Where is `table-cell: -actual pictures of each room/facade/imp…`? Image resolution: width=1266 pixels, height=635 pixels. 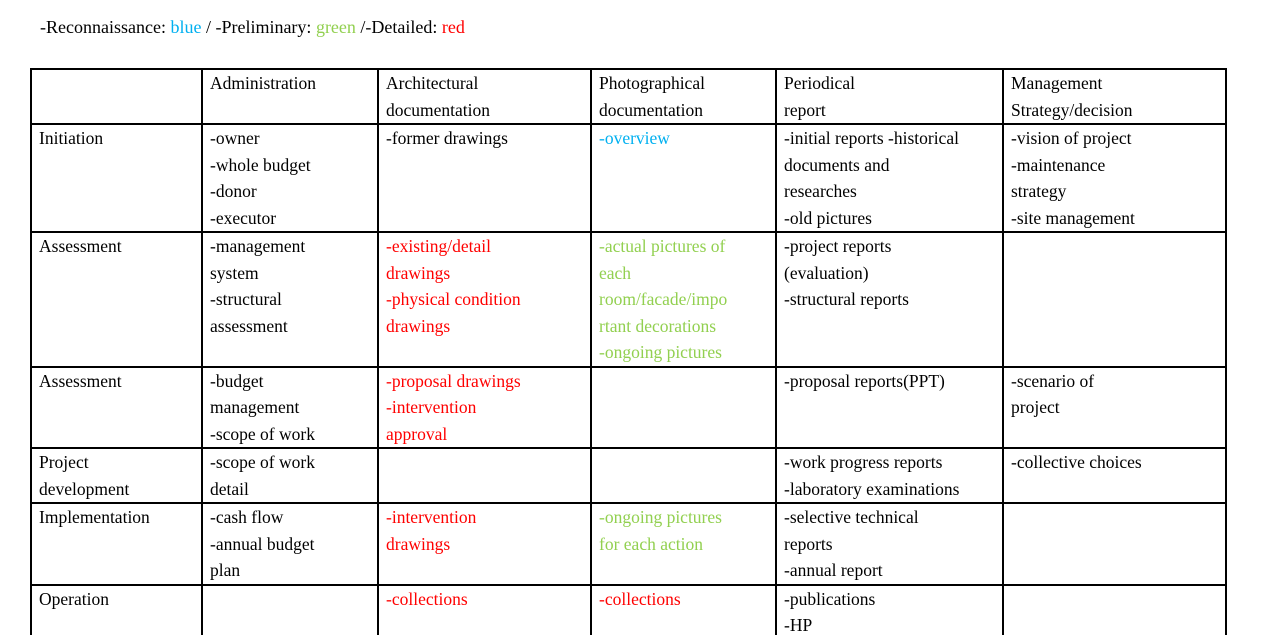 table-cell: -actual pictures of each room/facade/imp… is located at coordinates (683, 299).